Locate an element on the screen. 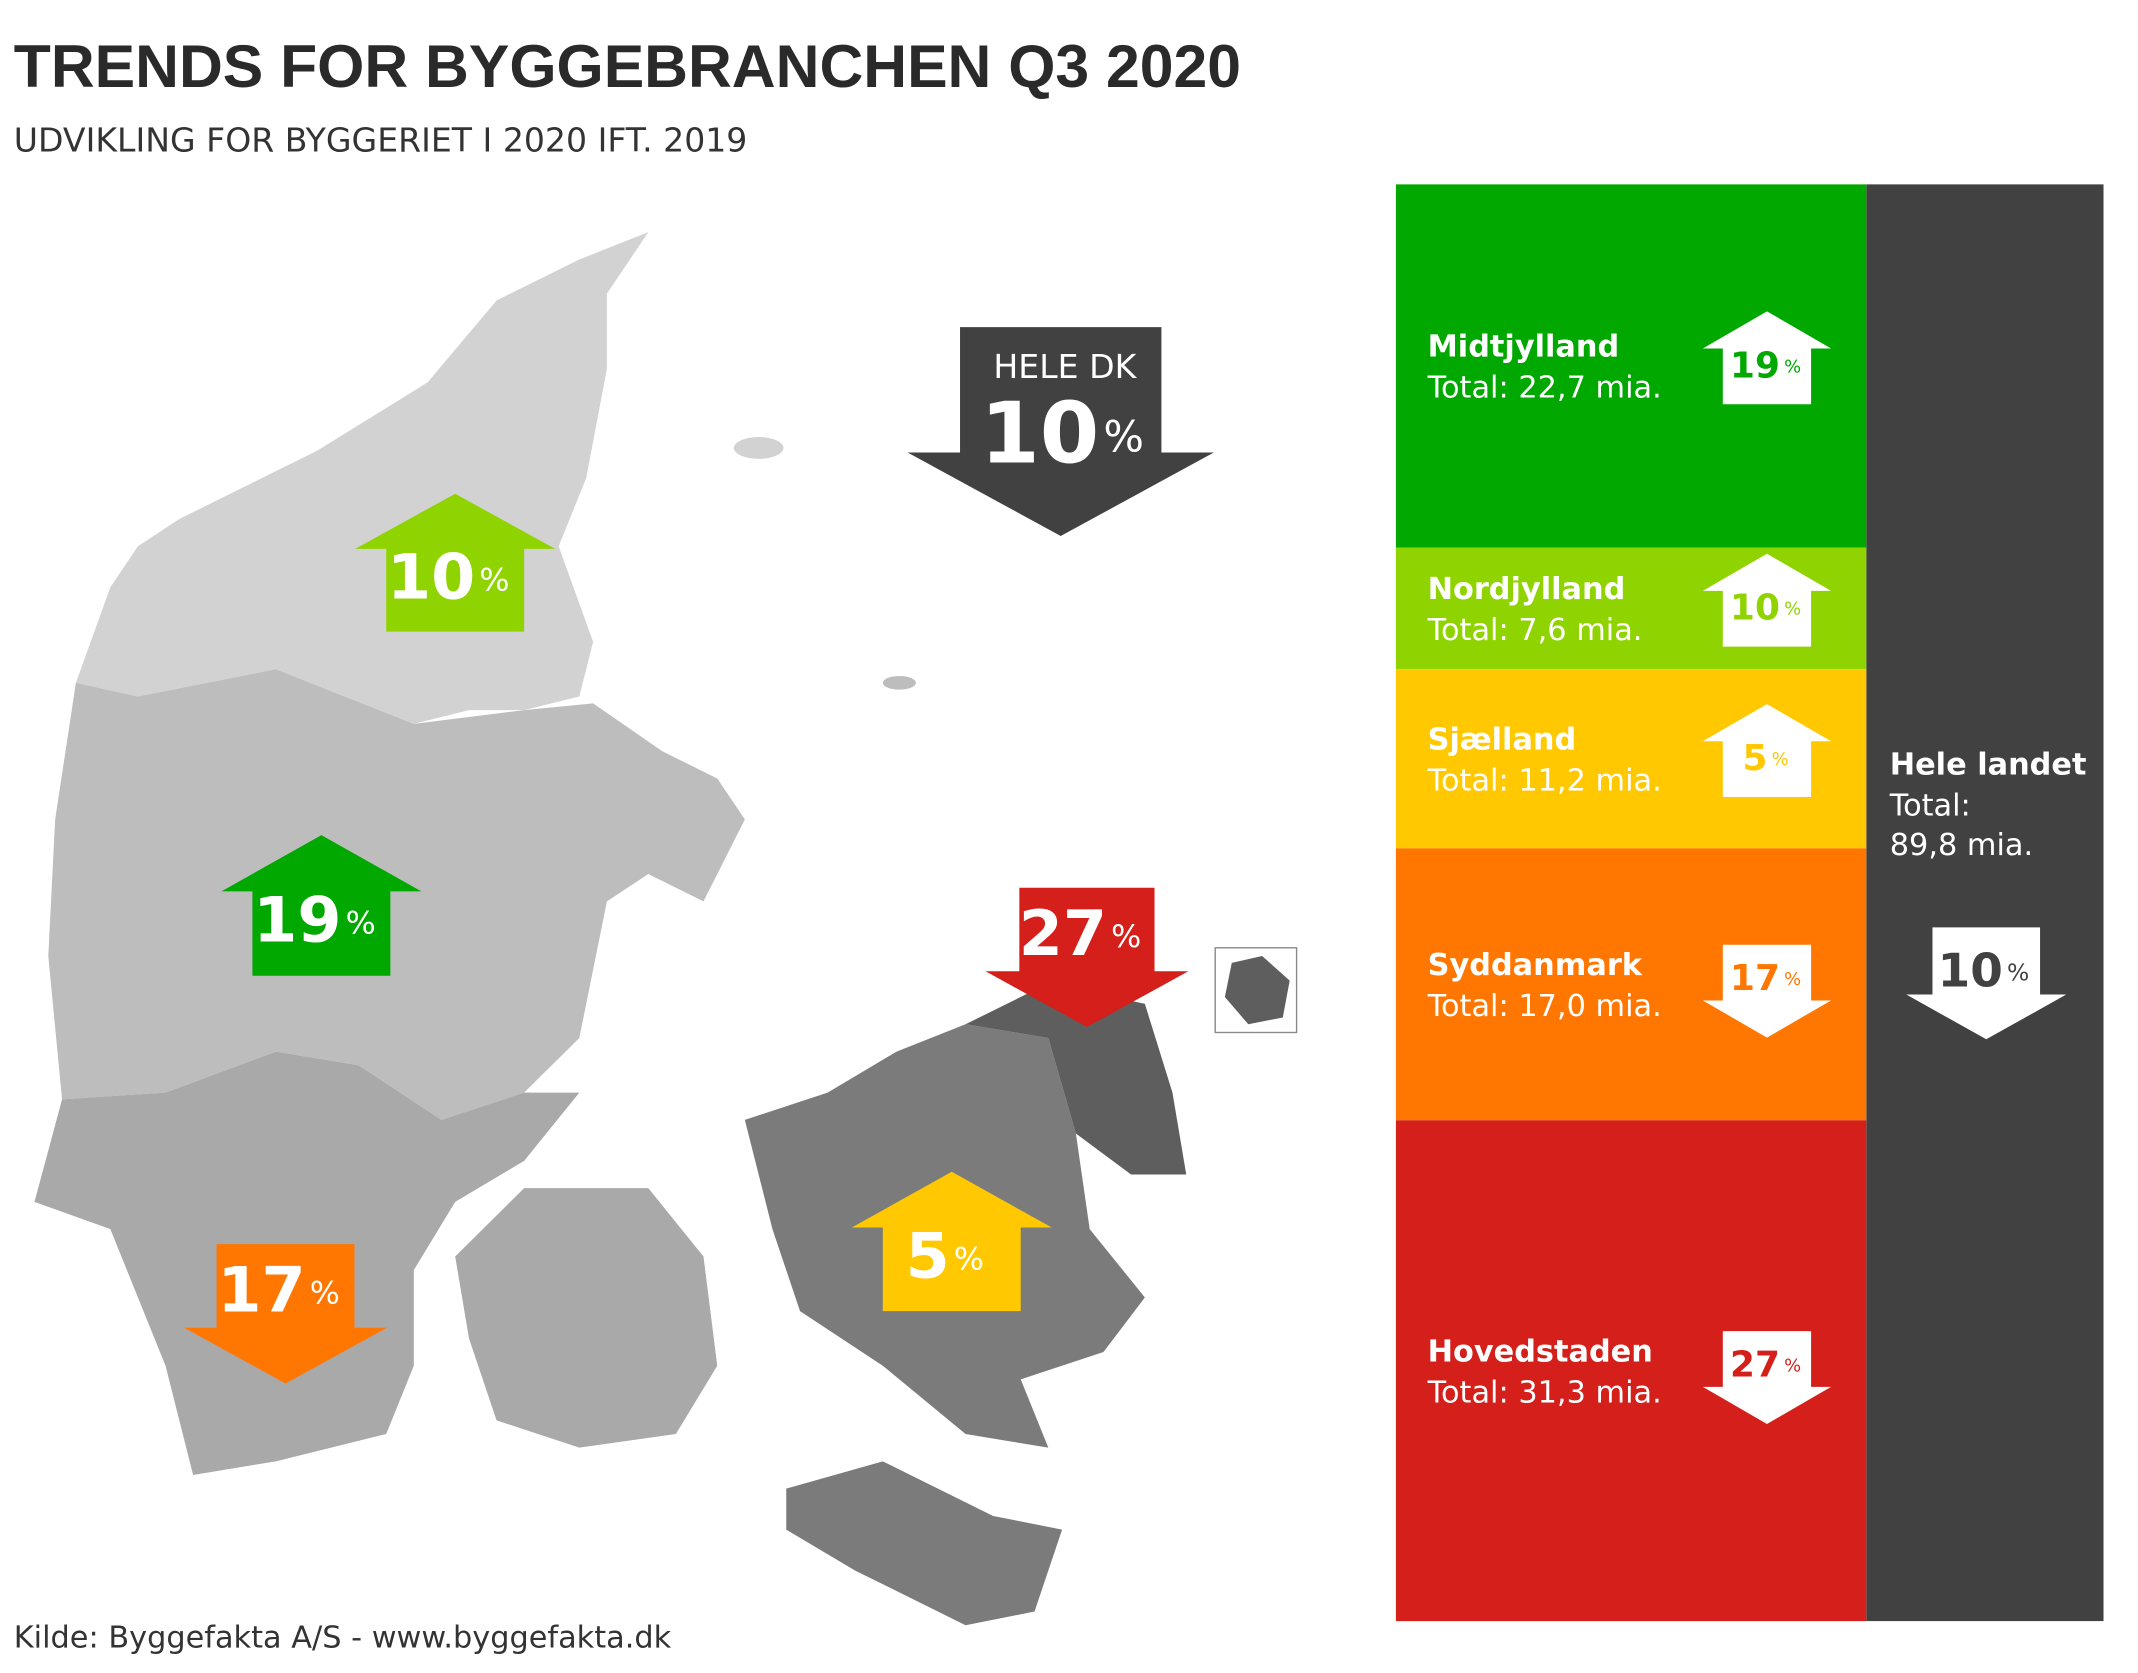 The height and width of the screenshot is (1673, 2138). map-laeso is located at coordinates (758, 448).